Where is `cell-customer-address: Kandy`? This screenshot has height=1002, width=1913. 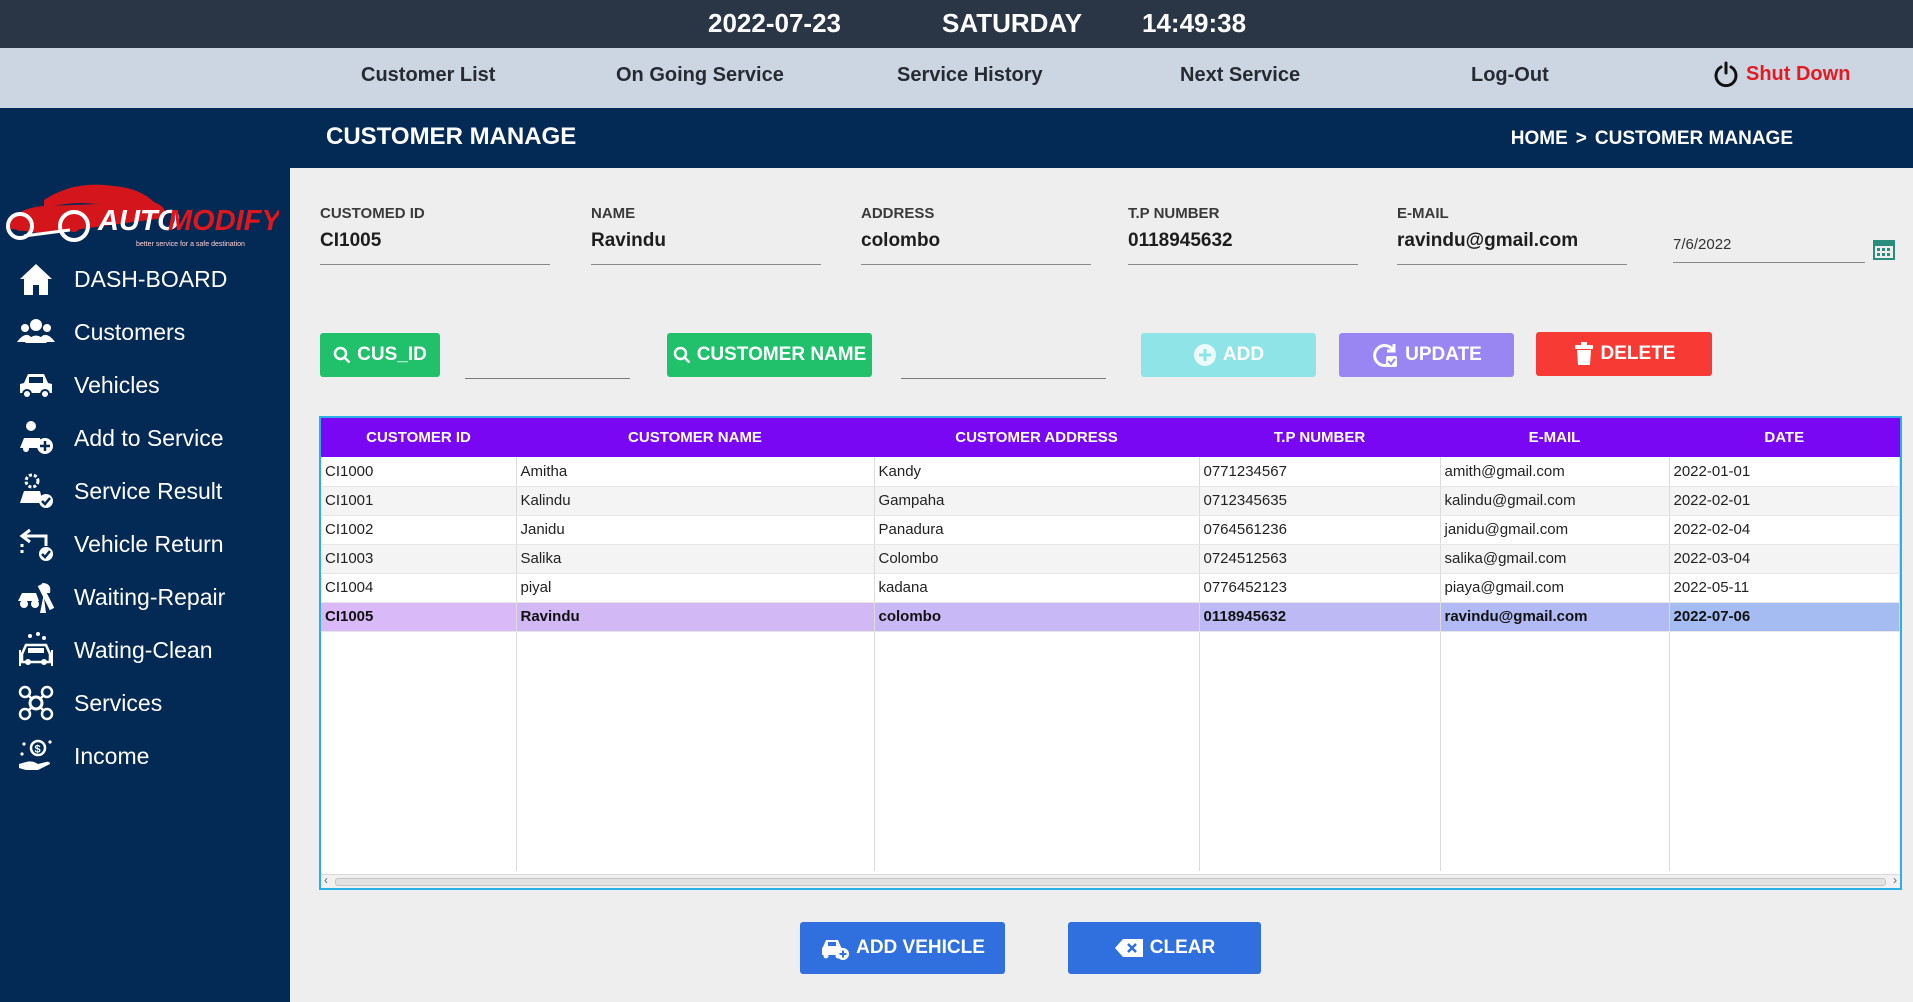 cell-customer-address: Kandy is located at coordinates (1037, 472).